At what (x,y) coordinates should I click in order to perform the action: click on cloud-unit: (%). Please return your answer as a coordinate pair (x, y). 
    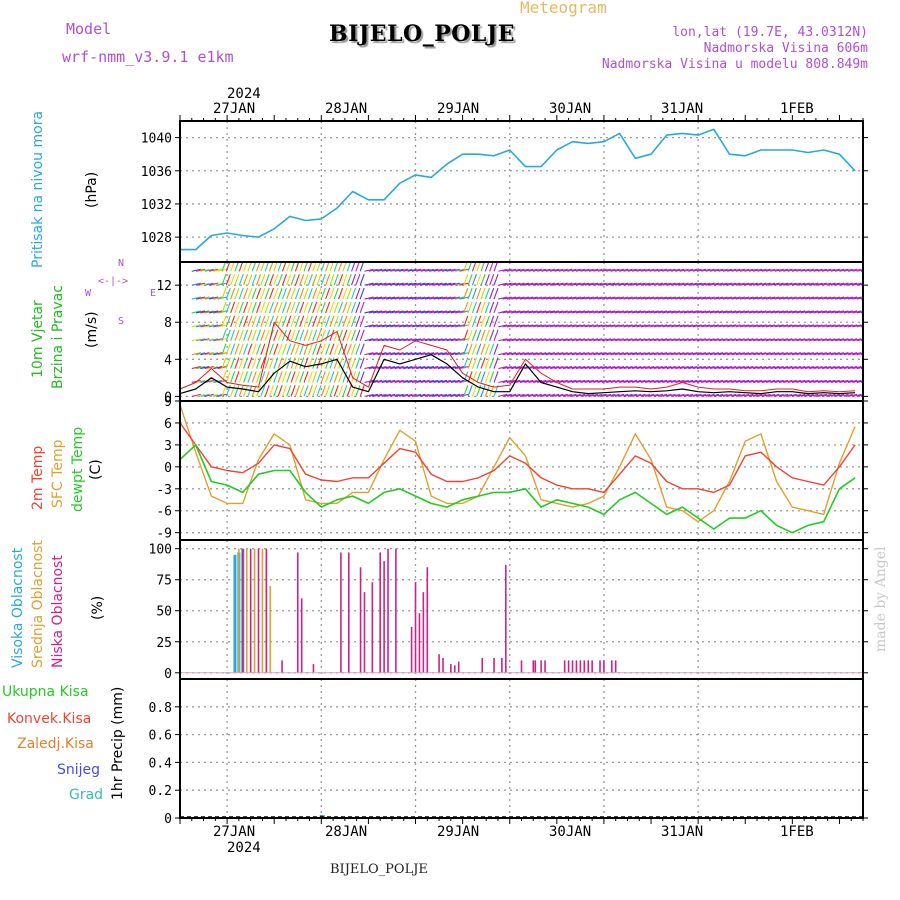
    Looking at the image, I should click on (98, 607).